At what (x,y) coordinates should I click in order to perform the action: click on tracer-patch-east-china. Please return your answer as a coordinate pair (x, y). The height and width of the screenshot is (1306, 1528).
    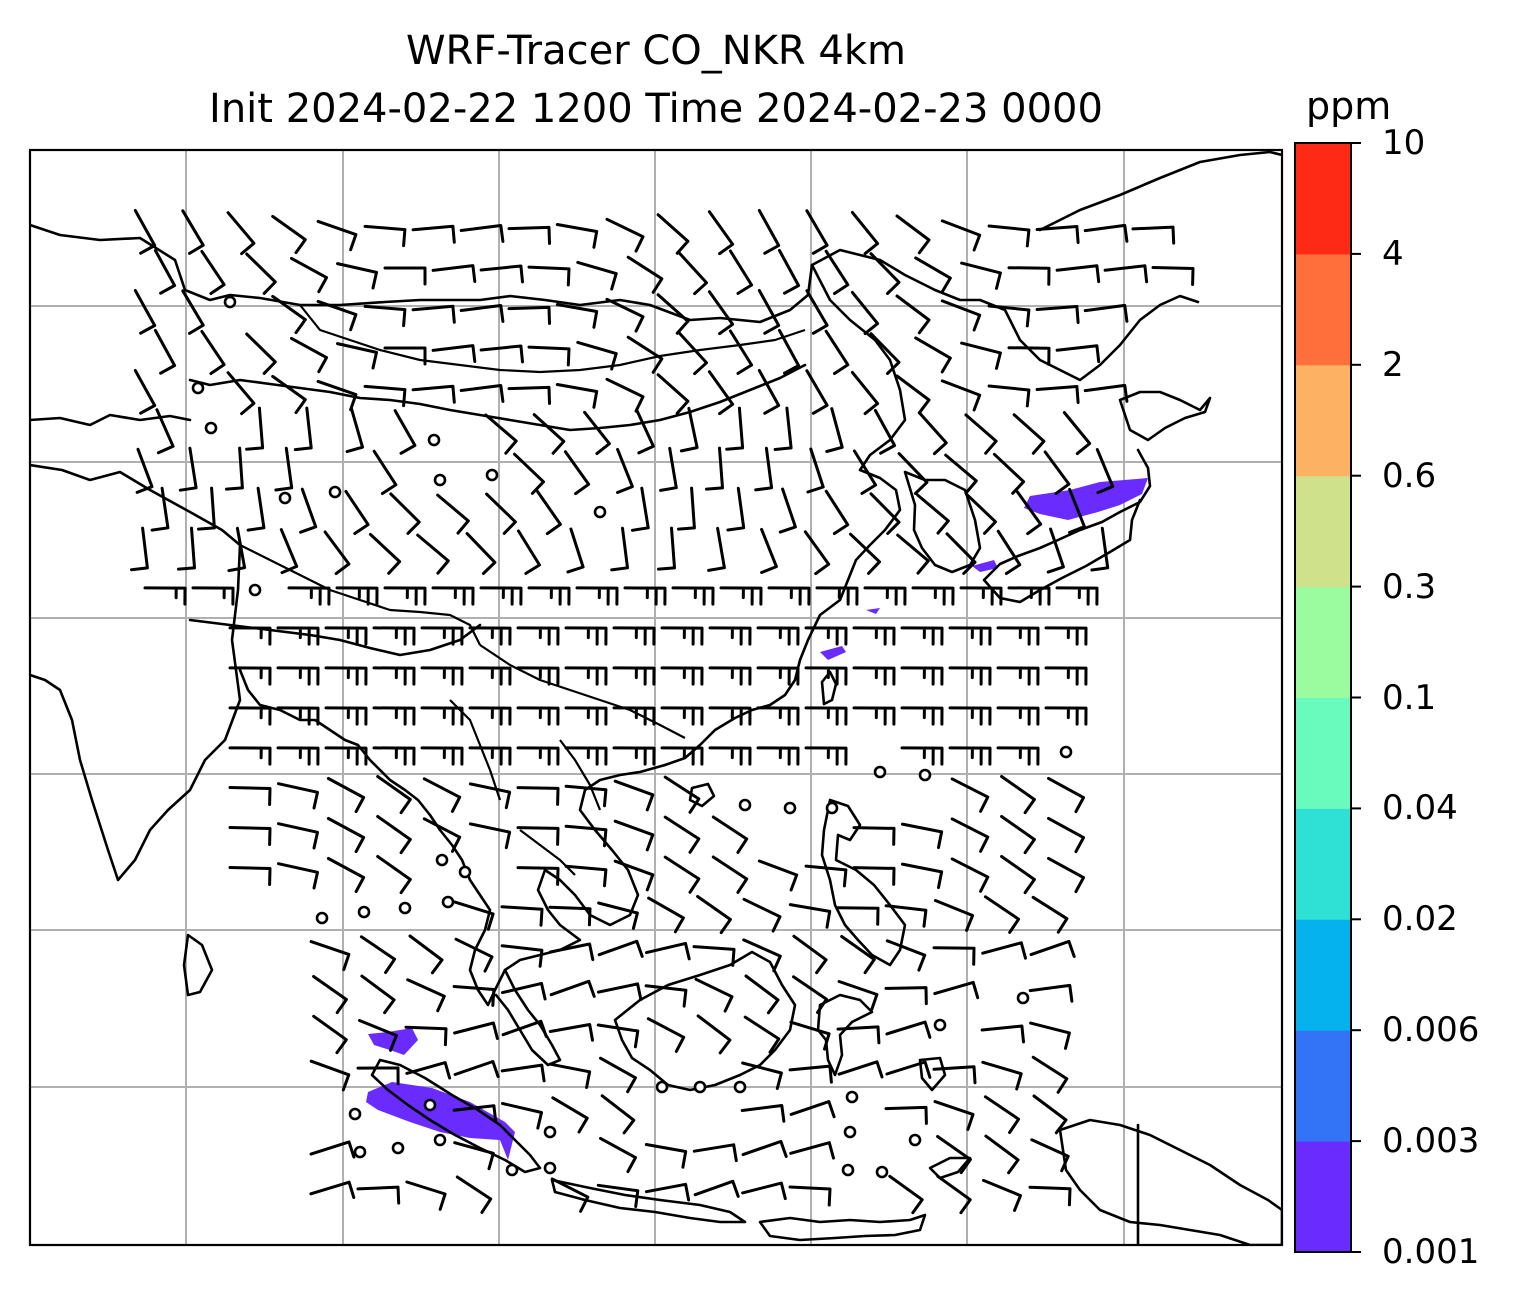
    Looking at the image, I should click on (833, 653).